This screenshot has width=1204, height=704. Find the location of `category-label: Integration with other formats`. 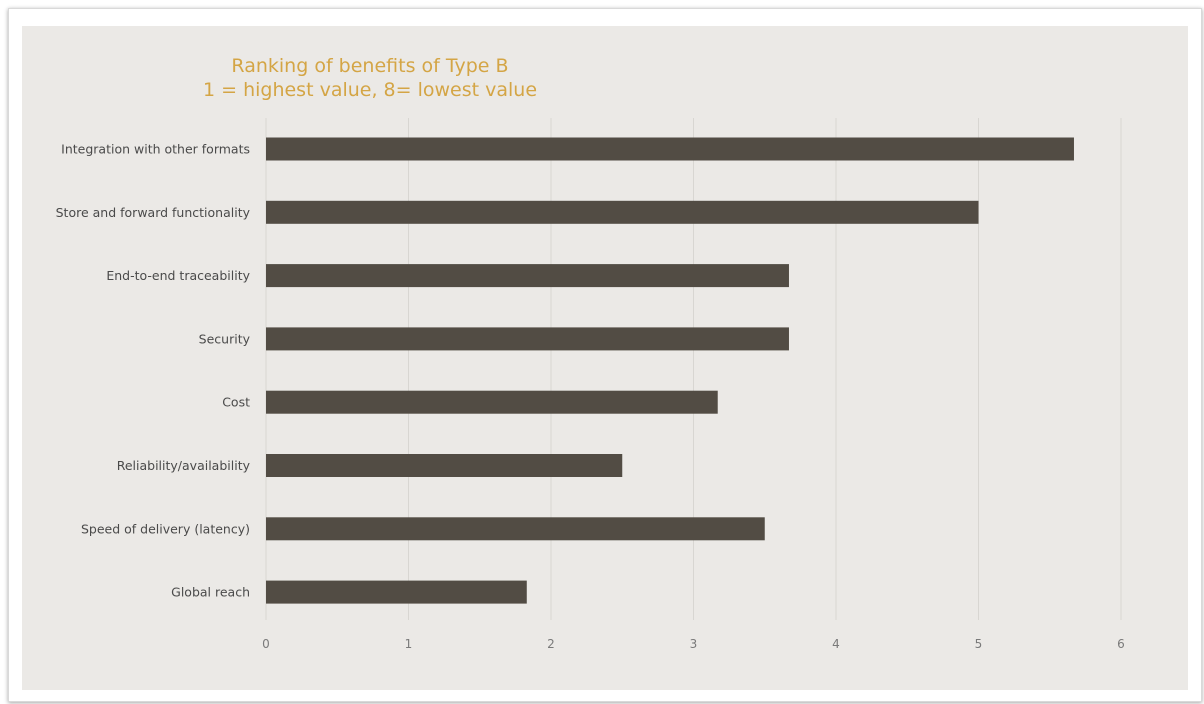

category-label: Integration with other formats is located at coordinates (155, 149).